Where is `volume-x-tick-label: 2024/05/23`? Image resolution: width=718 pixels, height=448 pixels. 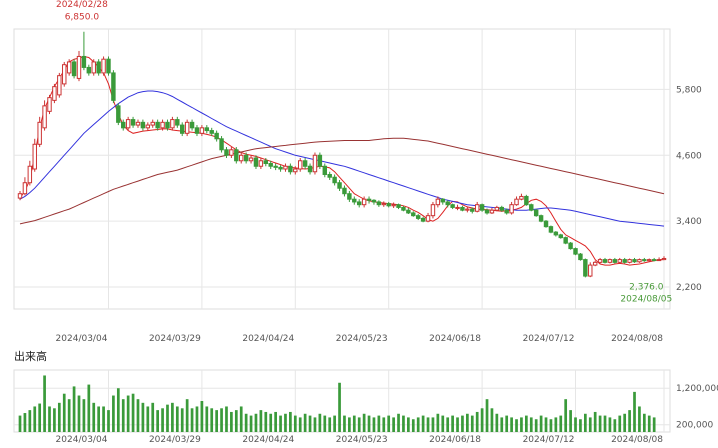
volume-x-tick-label: 2024/05/23 is located at coordinates (362, 440).